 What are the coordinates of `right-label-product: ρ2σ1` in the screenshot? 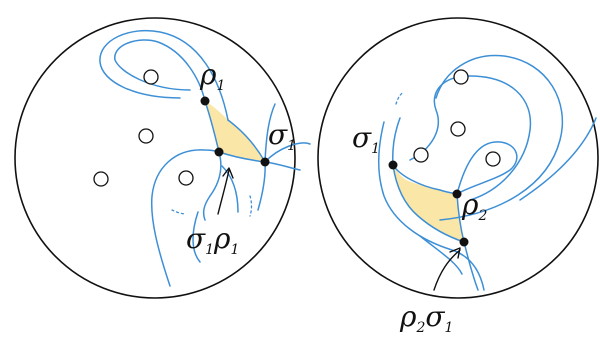 It's located at (426, 318).